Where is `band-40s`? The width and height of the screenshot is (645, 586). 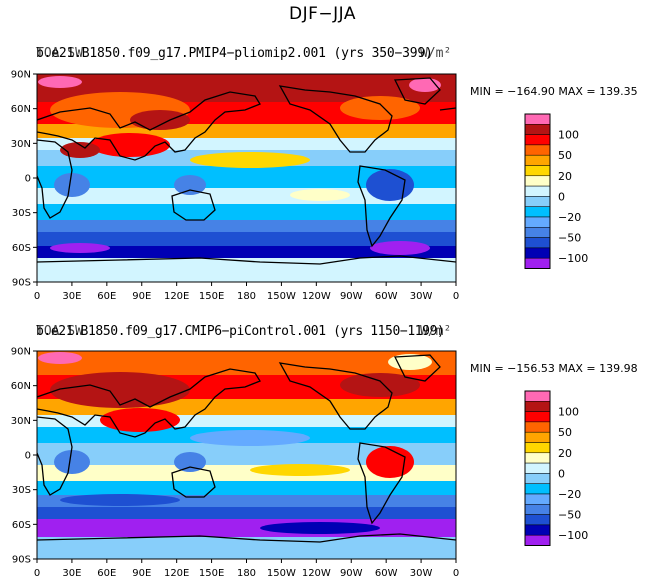 band-40s is located at coordinates (246, 226).